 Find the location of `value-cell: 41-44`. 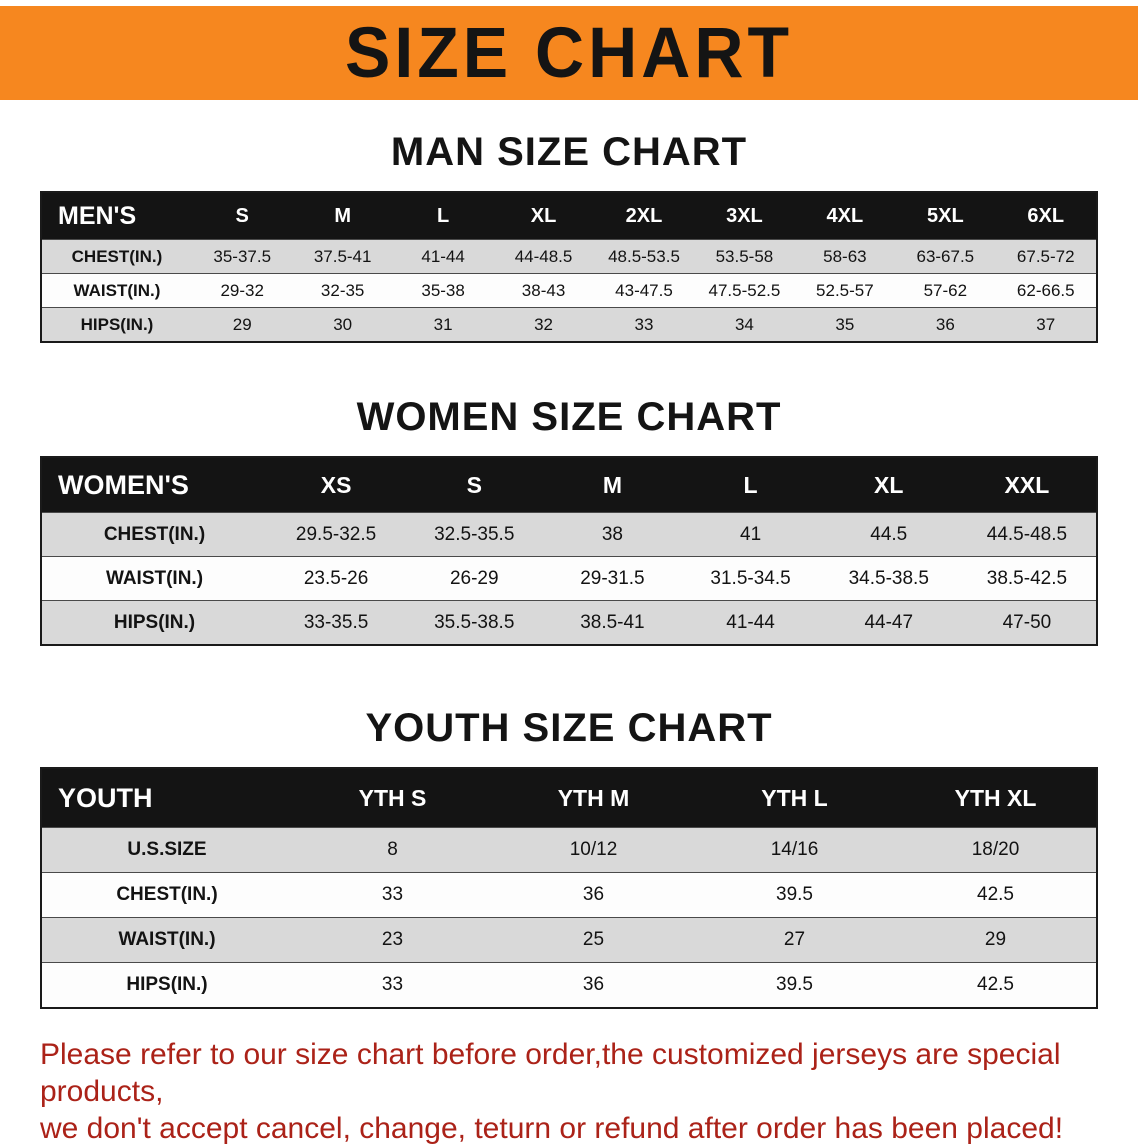

value-cell: 41-44 is located at coordinates (443, 256).